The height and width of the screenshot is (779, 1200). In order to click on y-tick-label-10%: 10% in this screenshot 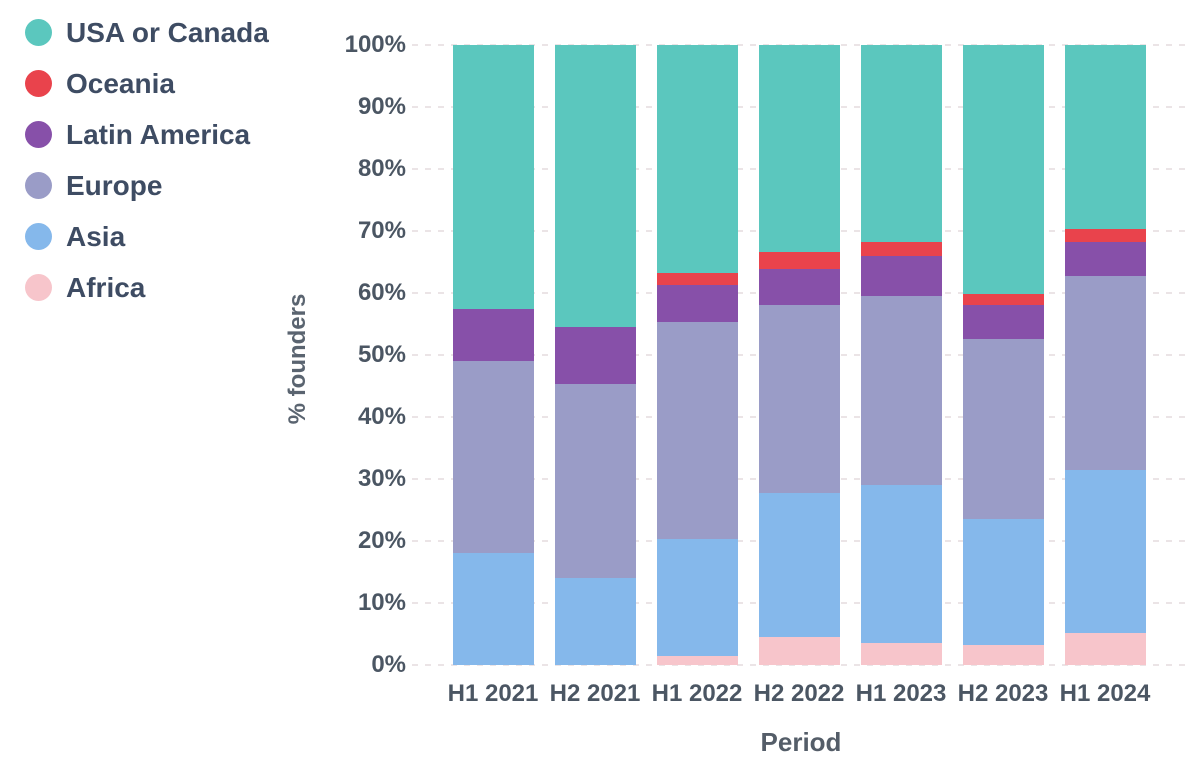, I will do `click(381, 602)`.